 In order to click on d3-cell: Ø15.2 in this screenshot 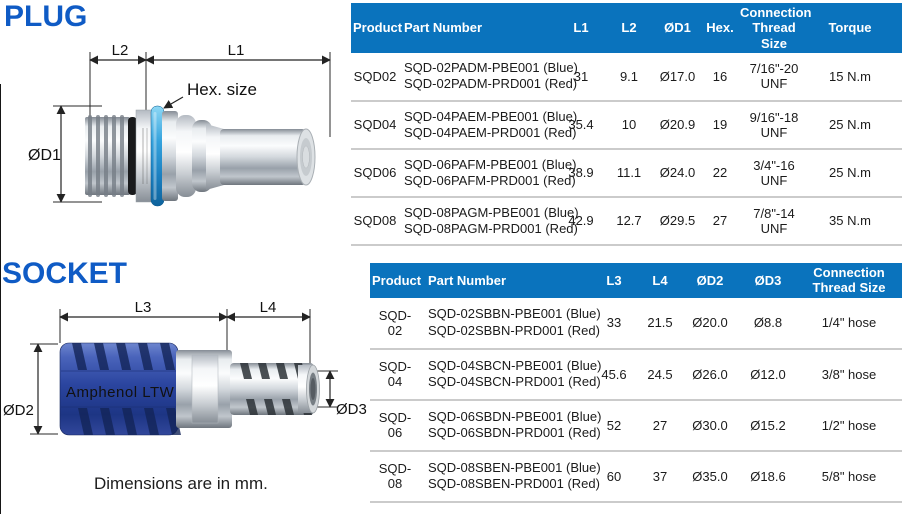, I will do `click(768, 424)`.